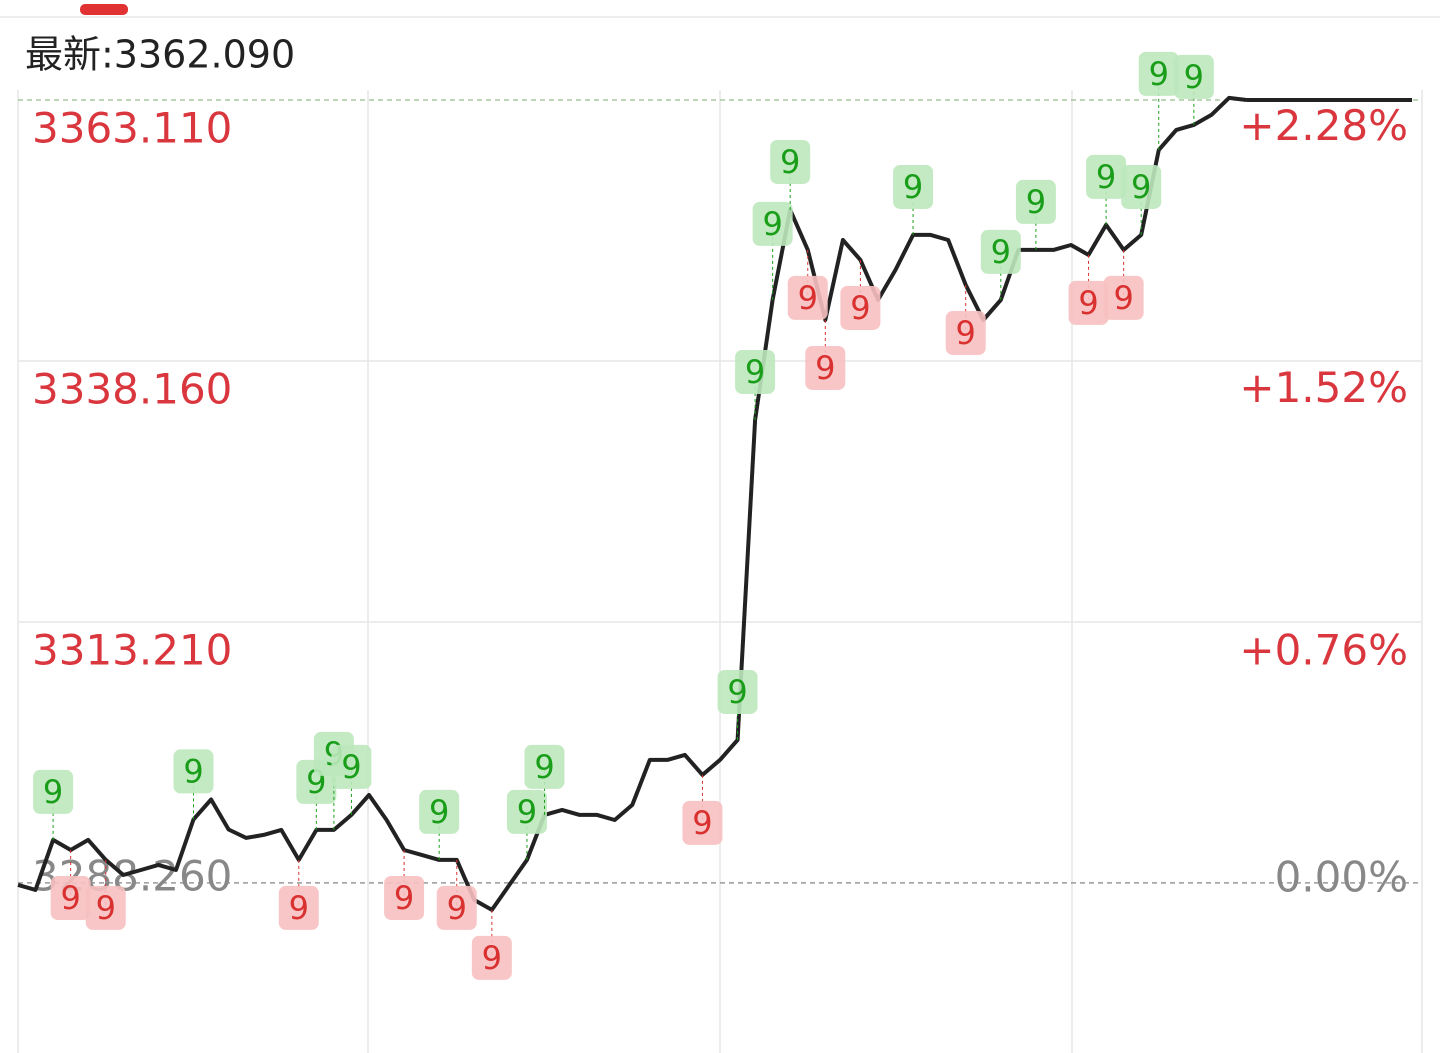 The height and width of the screenshot is (1053, 1440). What do you see at coordinates (1323, 387) in the screenshot?
I see `y2-tick-label: +1.52%` at bounding box center [1323, 387].